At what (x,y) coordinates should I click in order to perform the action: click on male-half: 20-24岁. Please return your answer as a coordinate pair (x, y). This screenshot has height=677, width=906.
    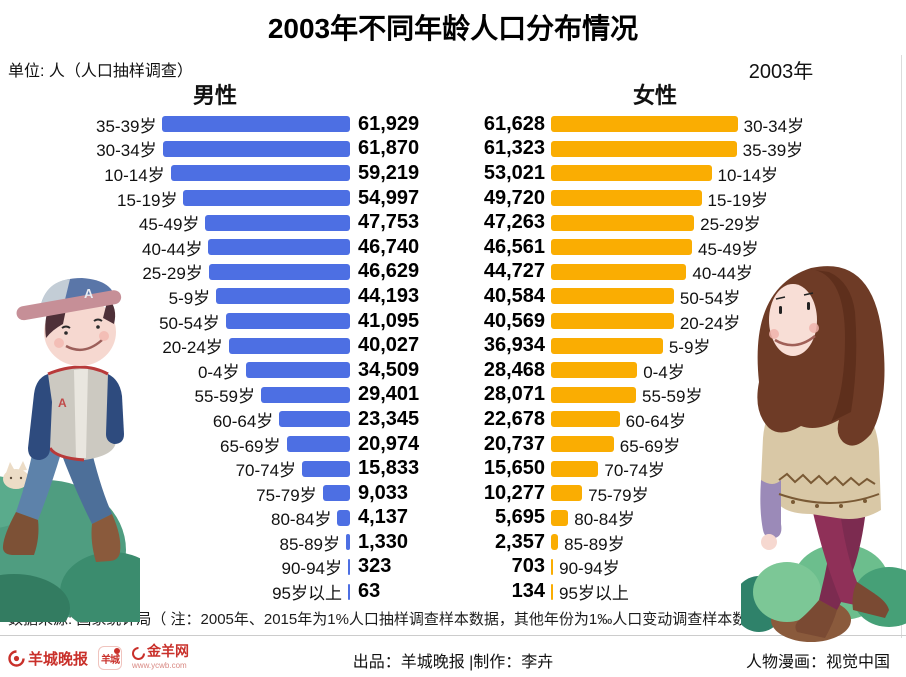
    Looking at the image, I should click on (175, 345).